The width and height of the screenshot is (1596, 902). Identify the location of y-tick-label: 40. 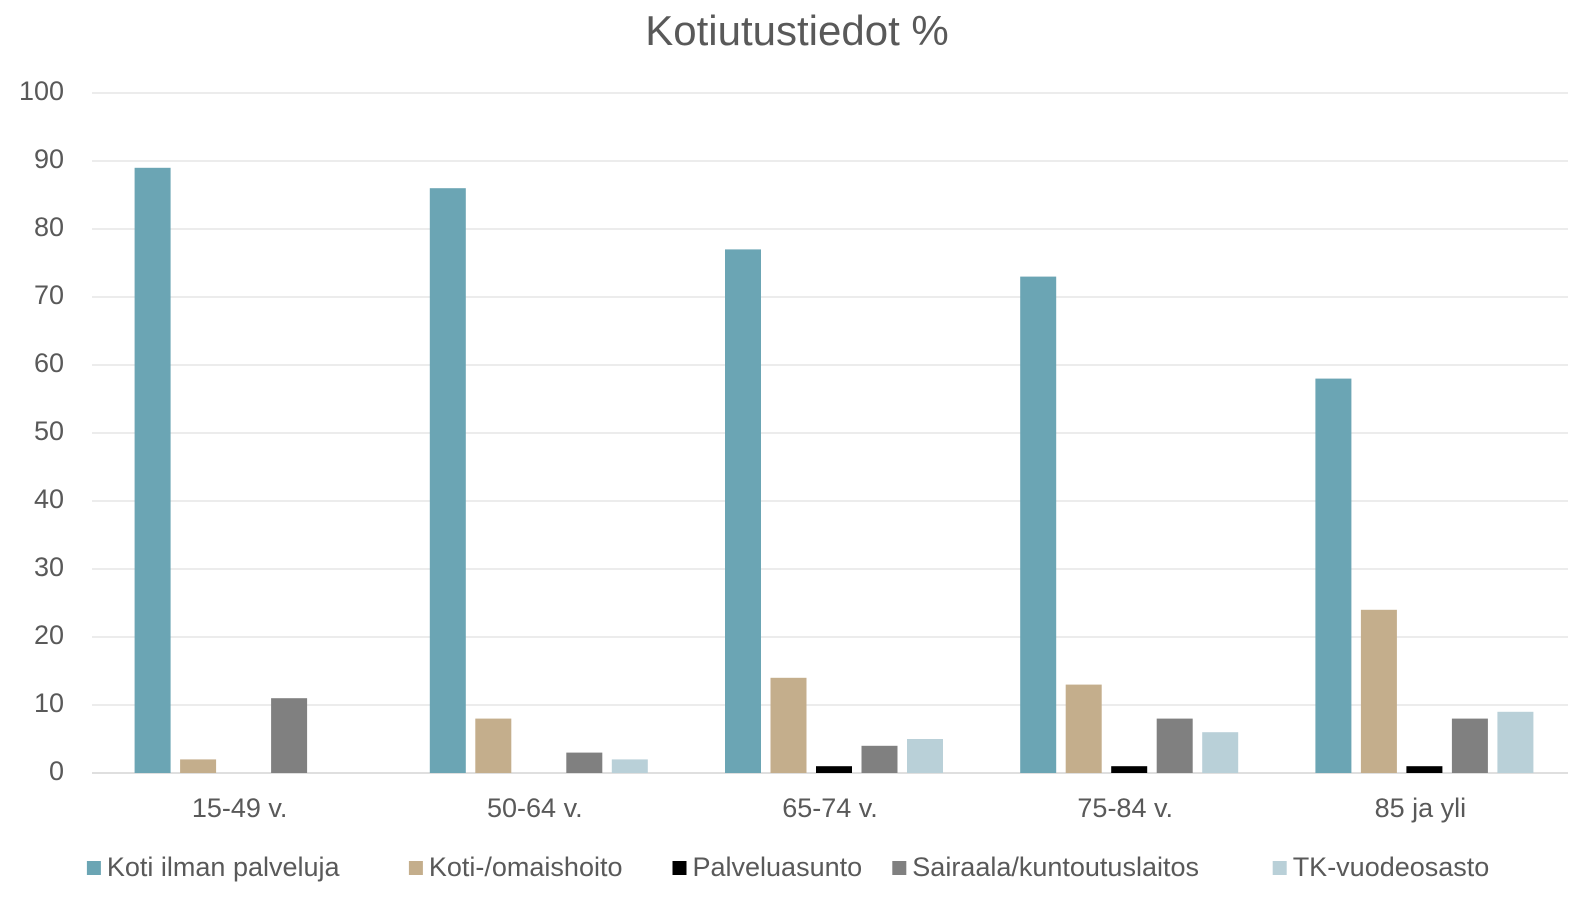
(49, 499).